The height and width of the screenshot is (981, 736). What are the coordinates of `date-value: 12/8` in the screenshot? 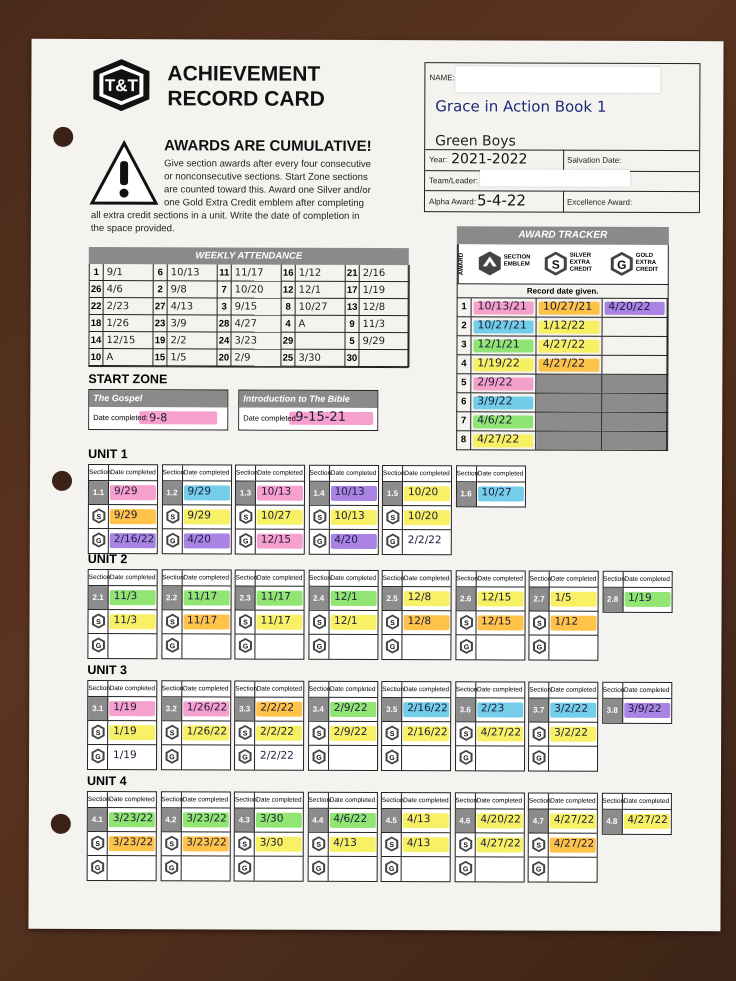 It's located at (419, 621).